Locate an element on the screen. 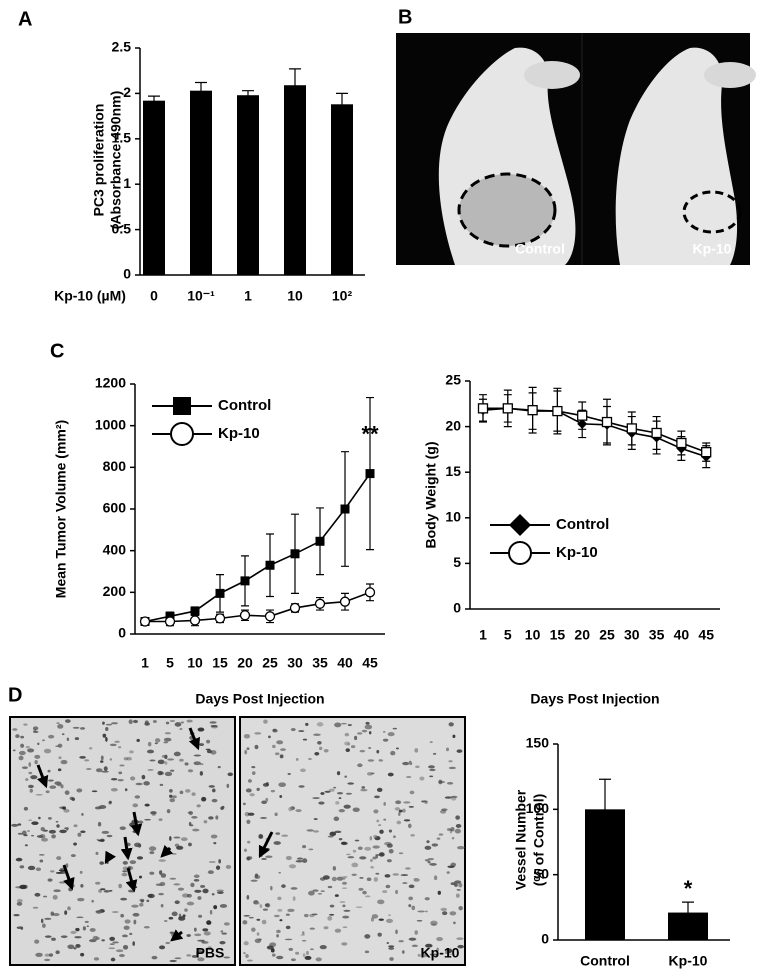 Image resolution: width=762 pixels, height=980 pixels. x-tick-label: 30 is located at coordinates (295, 663).